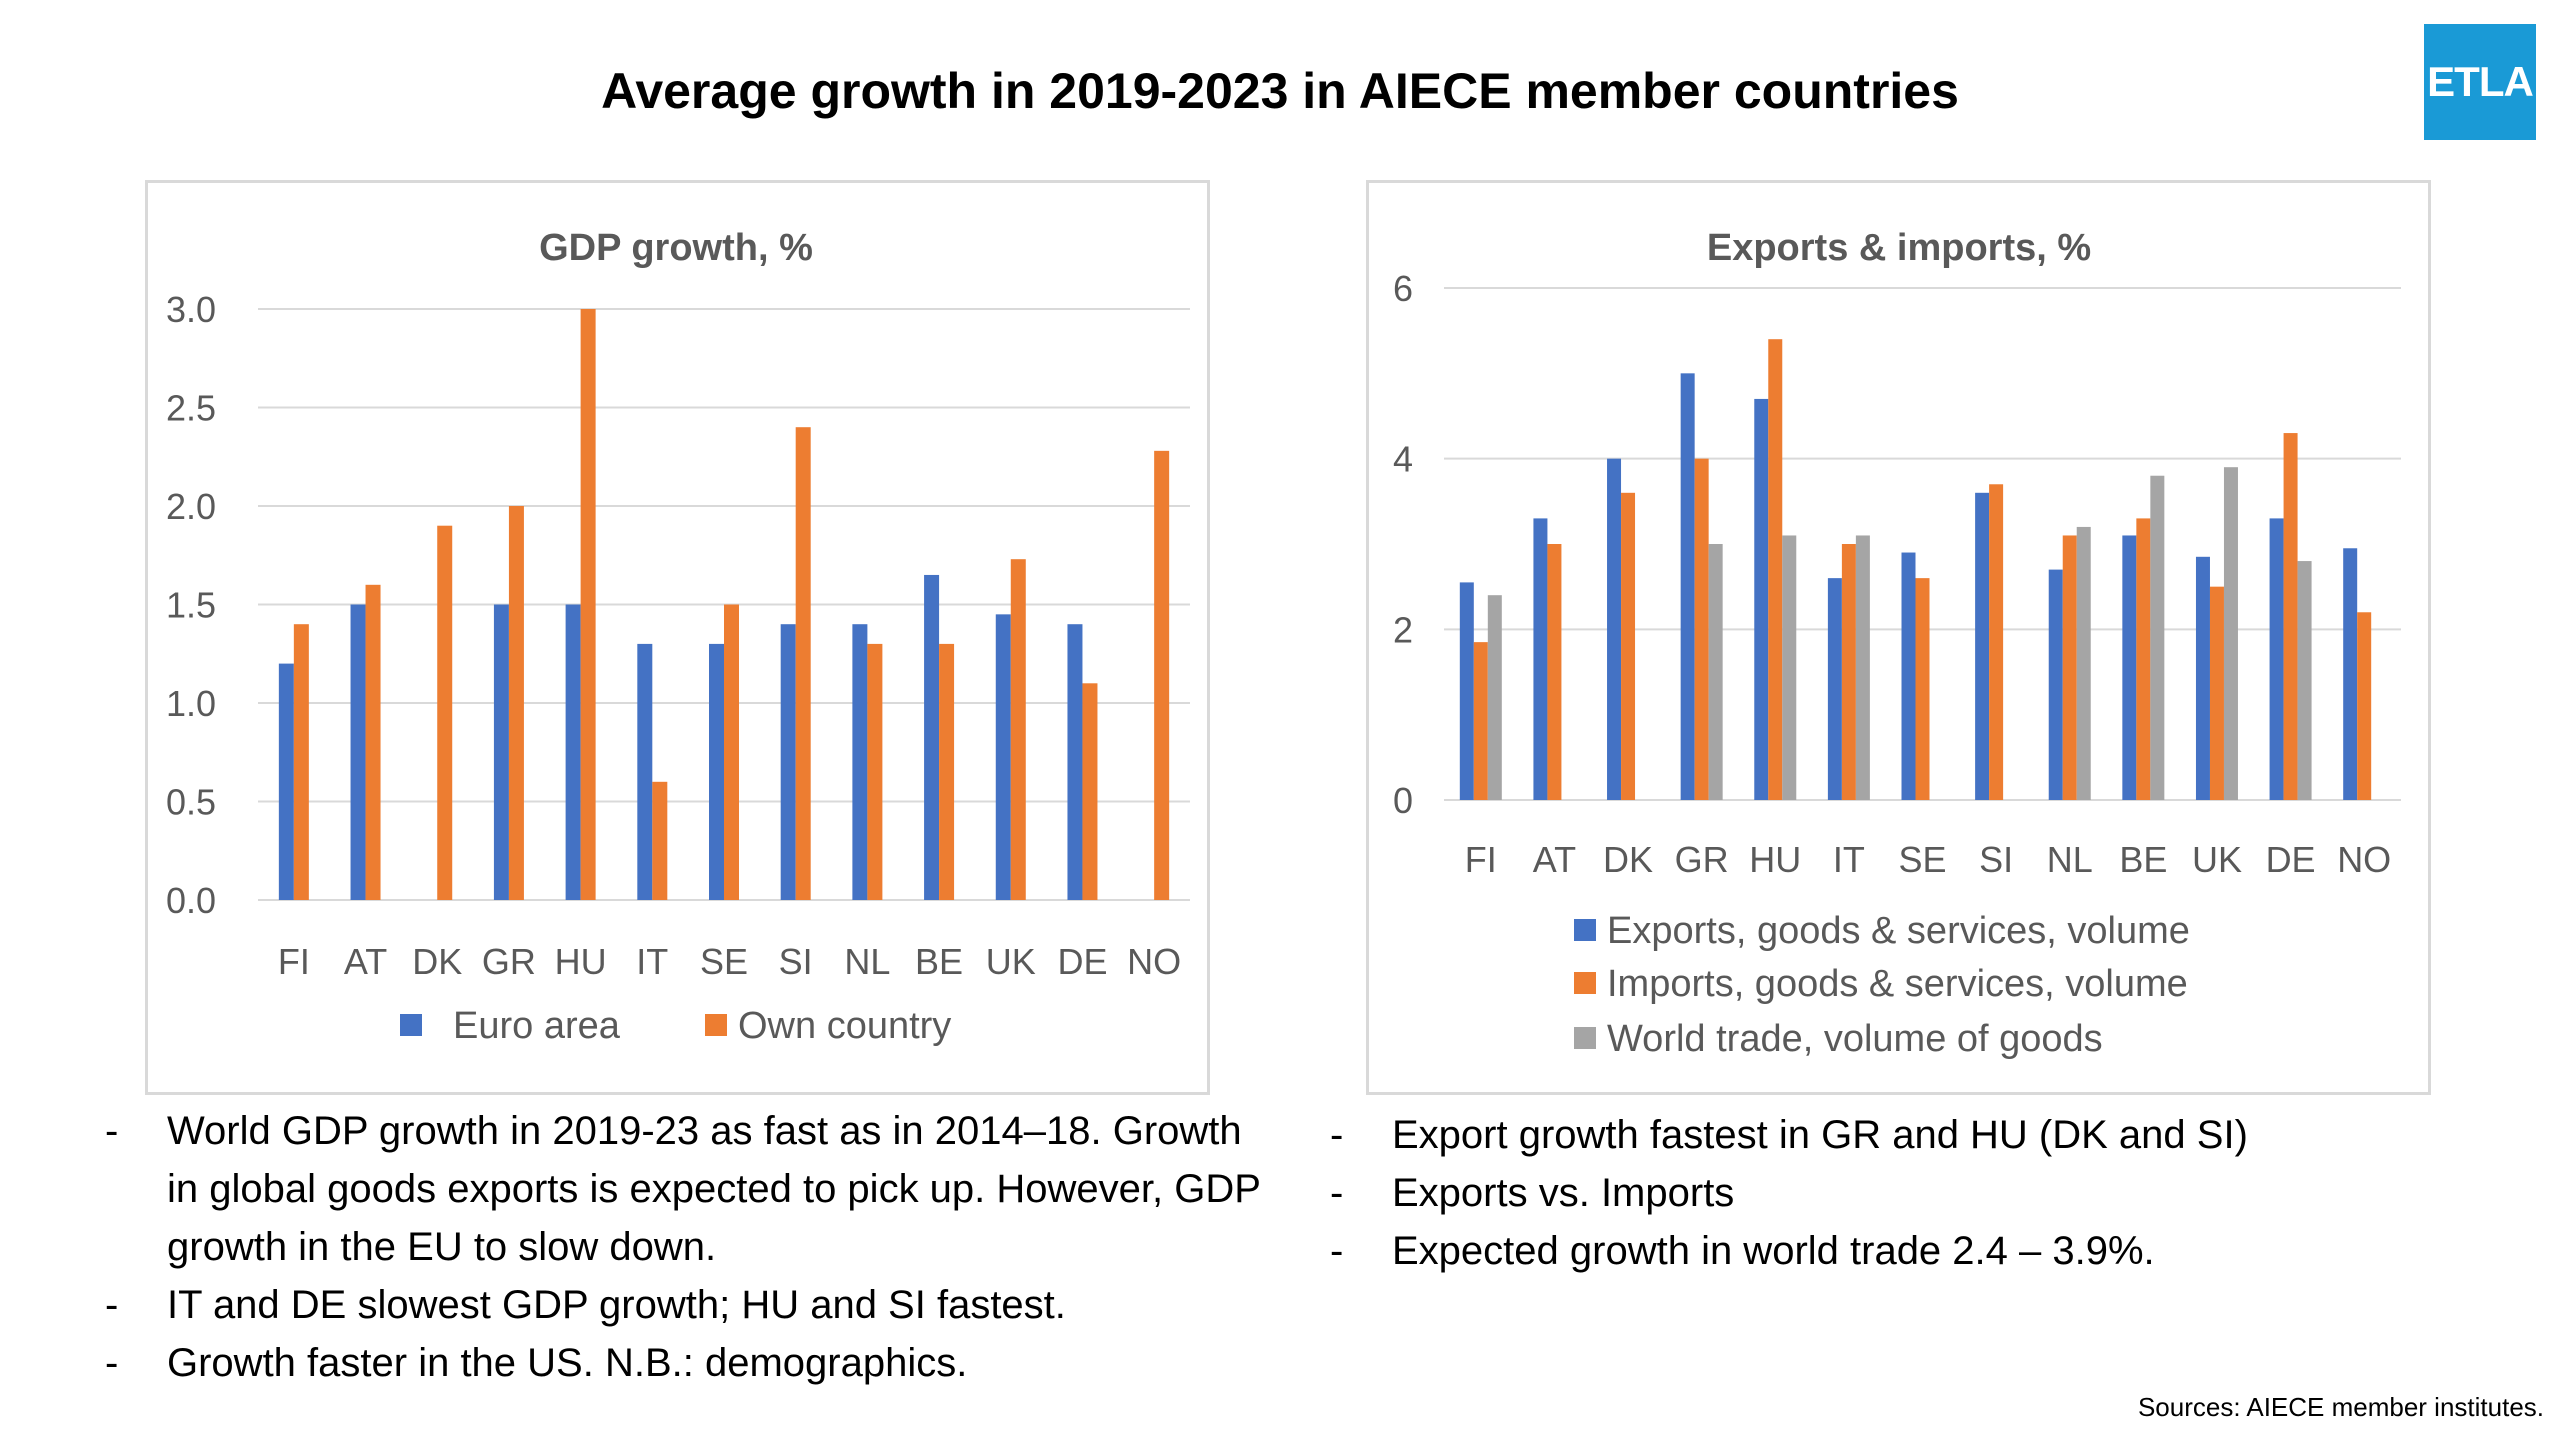 This screenshot has height=1440, width=2560. I want to click on legend-label: Euro area, so click(537, 1026).